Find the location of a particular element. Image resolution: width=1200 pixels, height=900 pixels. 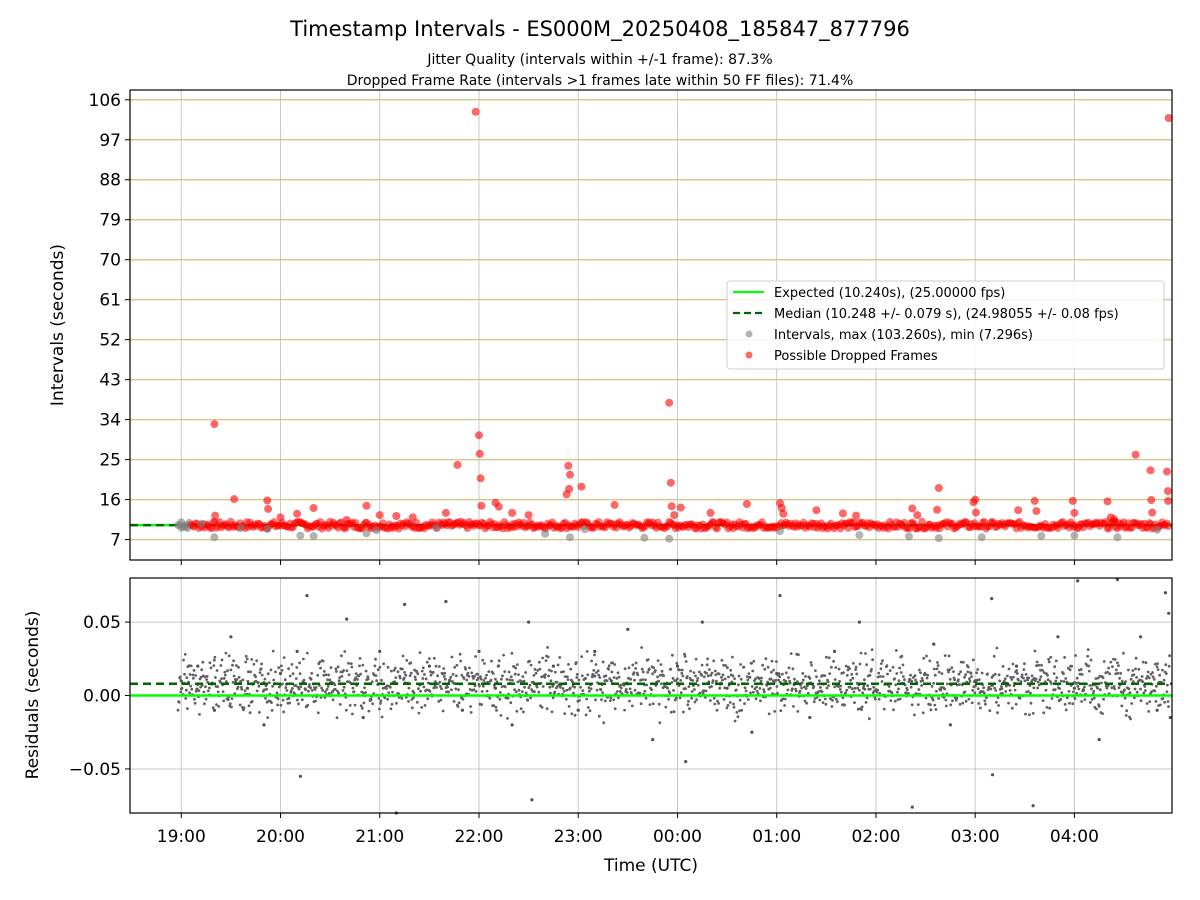

x-tick-label: 02:00 is located at coordinates (875, 837).